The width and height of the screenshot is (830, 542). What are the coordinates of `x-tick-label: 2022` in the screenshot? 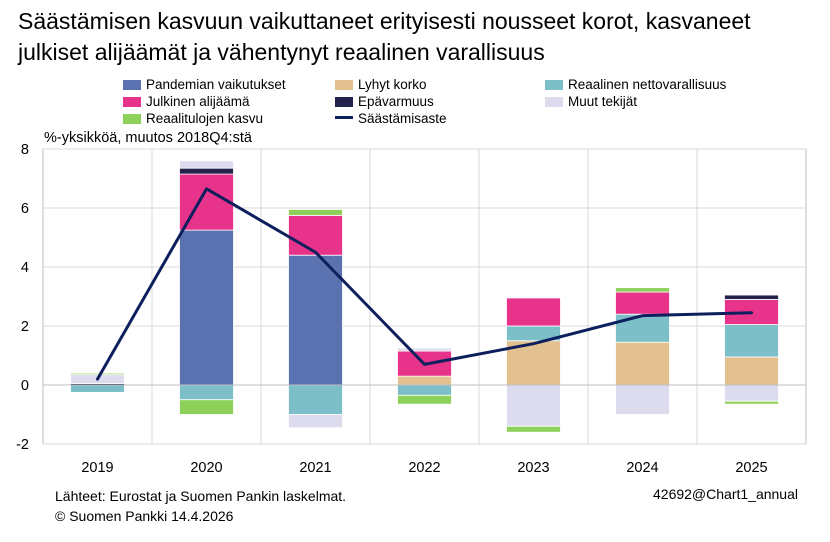 It's located at (424, 468).